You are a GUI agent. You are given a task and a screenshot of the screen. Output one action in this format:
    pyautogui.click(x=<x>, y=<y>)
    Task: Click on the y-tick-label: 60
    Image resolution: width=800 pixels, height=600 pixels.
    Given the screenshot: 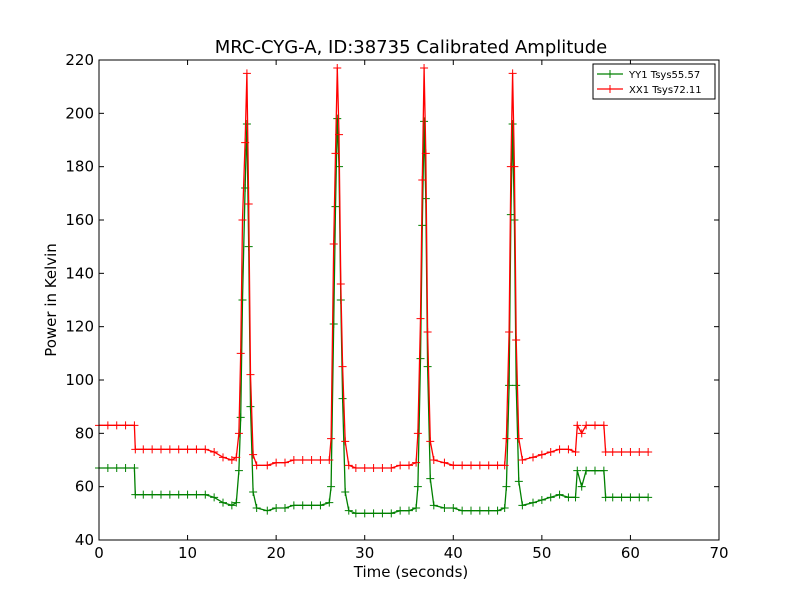 What is the action you would take?
    pyautogui.click(x=84, y=487)
    